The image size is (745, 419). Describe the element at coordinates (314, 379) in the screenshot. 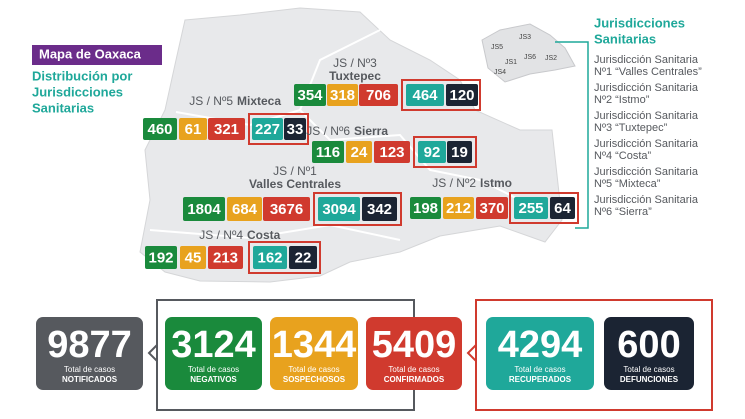

I see `total-line2: SOSPECHOSOS` at that location.